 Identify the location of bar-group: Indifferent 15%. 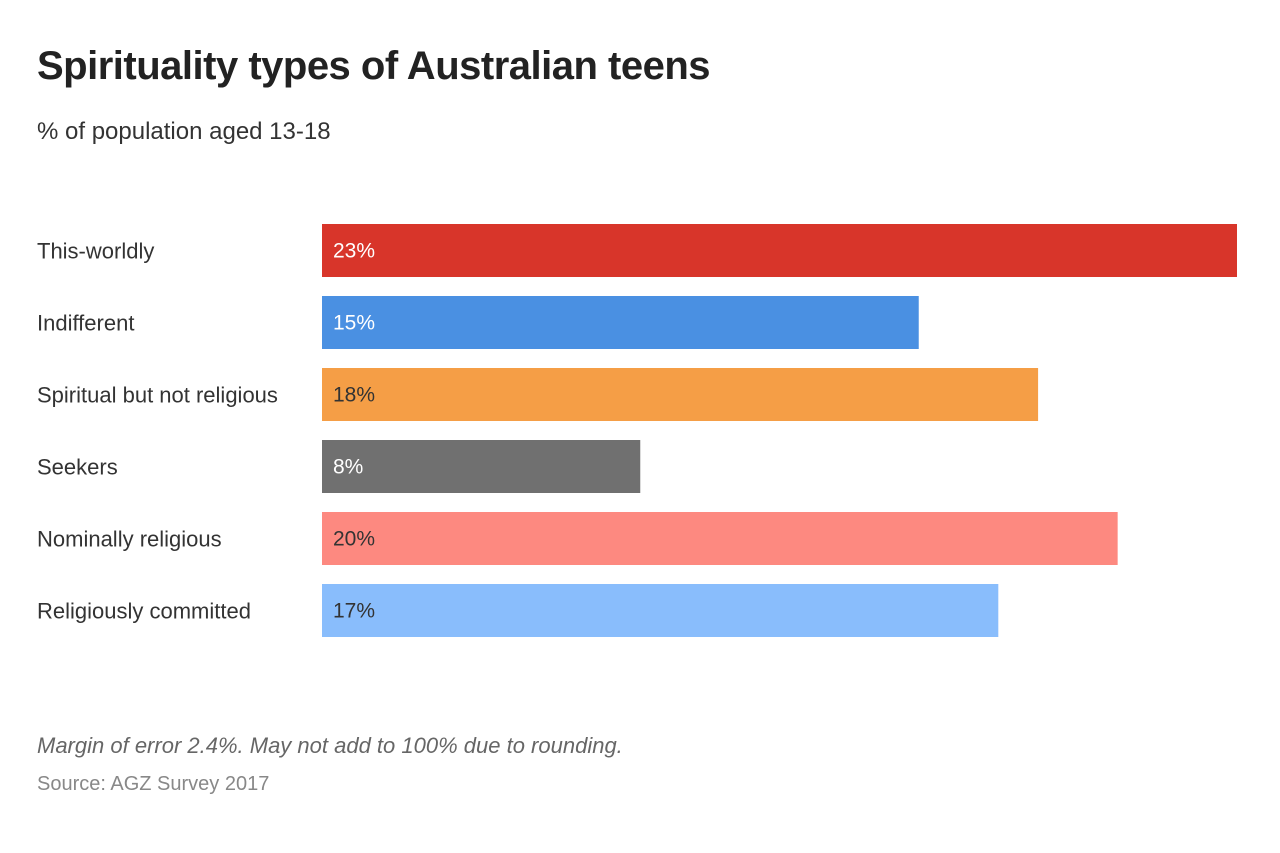
(478, 322).